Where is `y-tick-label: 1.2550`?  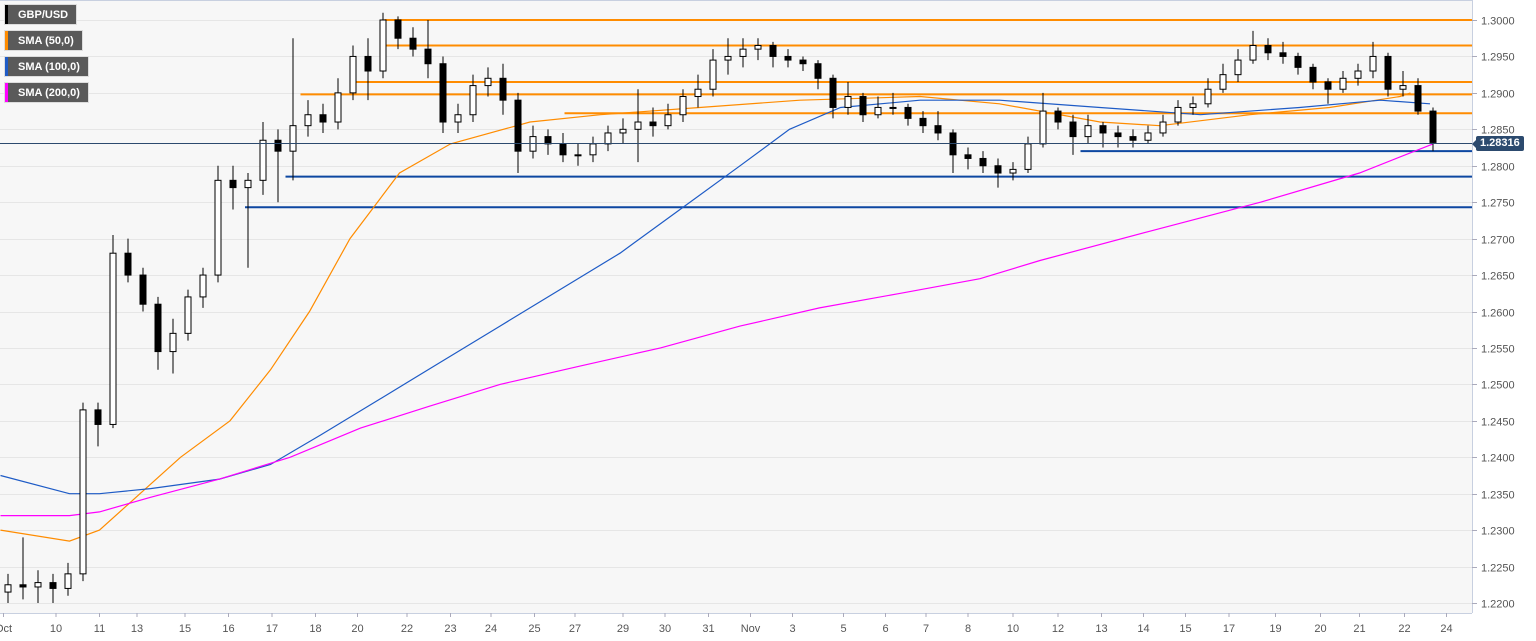 y-tick-label: 1.2550 is located at coordinates (1498, 350).